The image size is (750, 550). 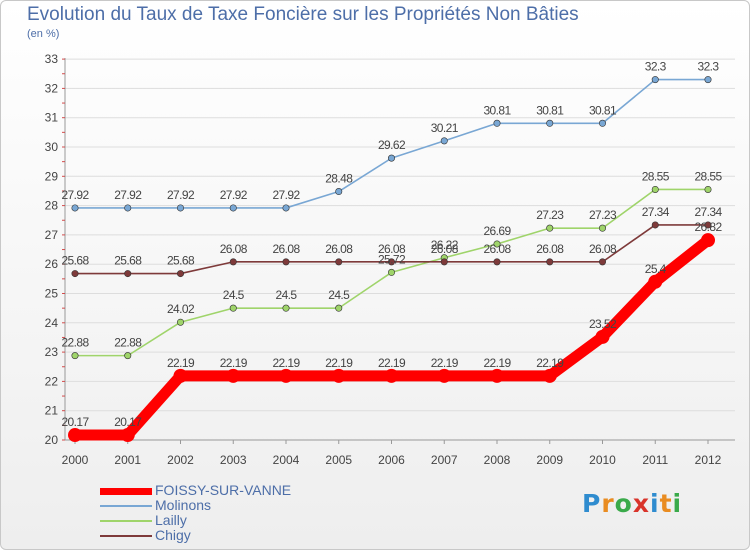 What do you see at coordinates (608, 503) in the screenshot?
I see `logo-letter: r` at bounding box center [608, 503].